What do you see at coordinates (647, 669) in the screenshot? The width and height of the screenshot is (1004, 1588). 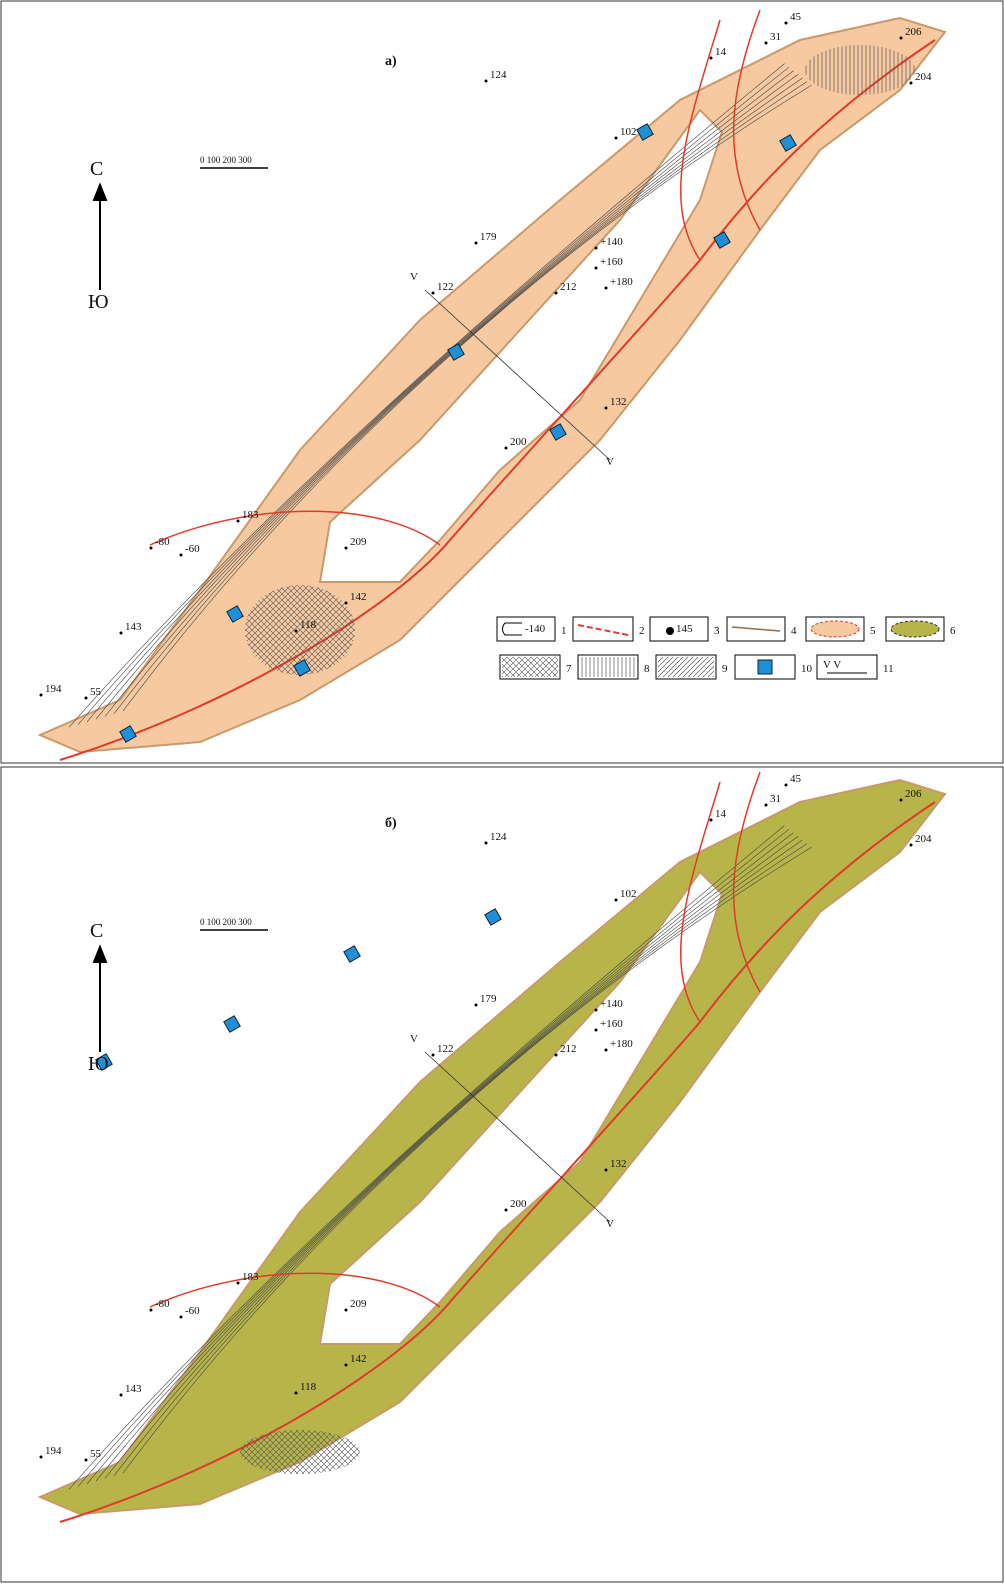 I see `legend-number: 8` at bounding box center [647, 669].